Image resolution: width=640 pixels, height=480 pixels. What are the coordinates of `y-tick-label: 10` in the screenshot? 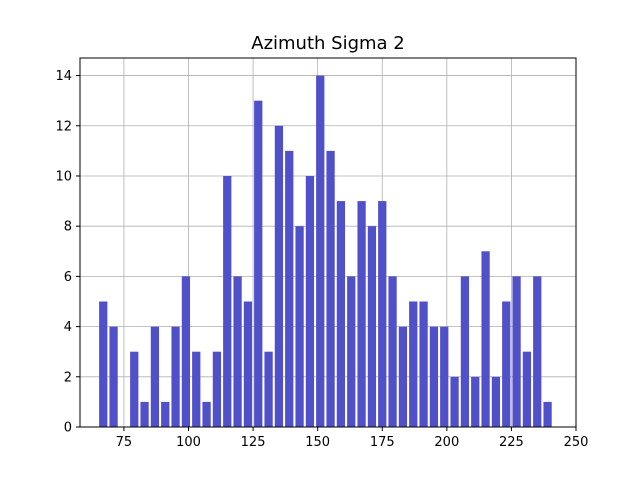 It's located at (63, 176).